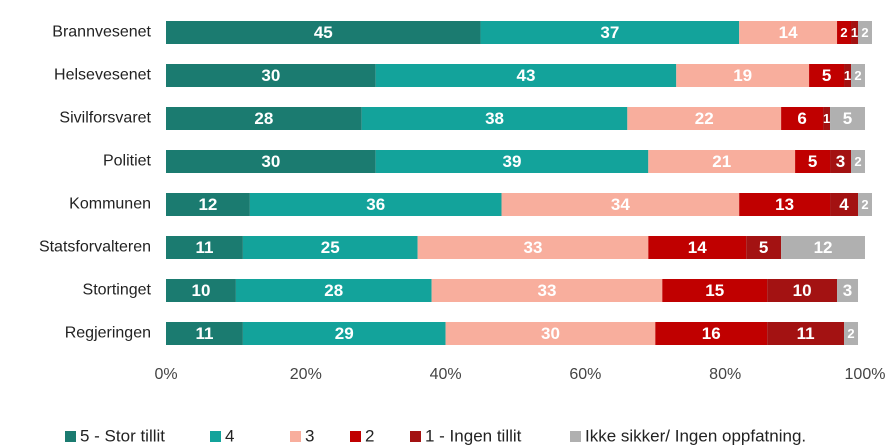 The height and width of the screenshot is (447, 891). What do you see at coordinates (473, 435) in the screenshot?
I see `legend-label: 1 - Ingen tillit` at bounding box center [473, 435].